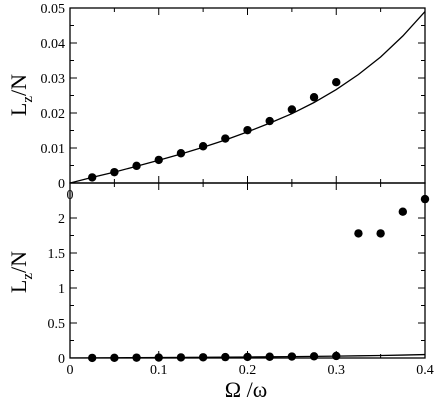 Image resolution: width=436 pixels, height=402 pixels. Describe the element at coordinates (61, 289) in the screenshot. I see `y-tick-label: 1` at that location.